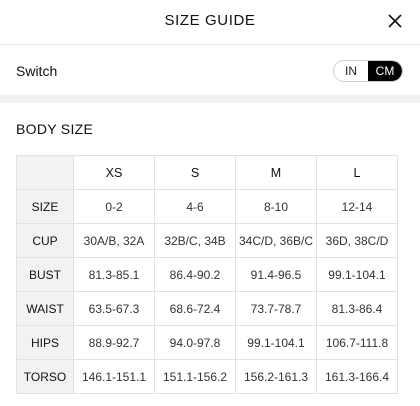 The image size is (420, 406). I want to click on table-cell: 34C/D, 36B/C, so click(276, 240).